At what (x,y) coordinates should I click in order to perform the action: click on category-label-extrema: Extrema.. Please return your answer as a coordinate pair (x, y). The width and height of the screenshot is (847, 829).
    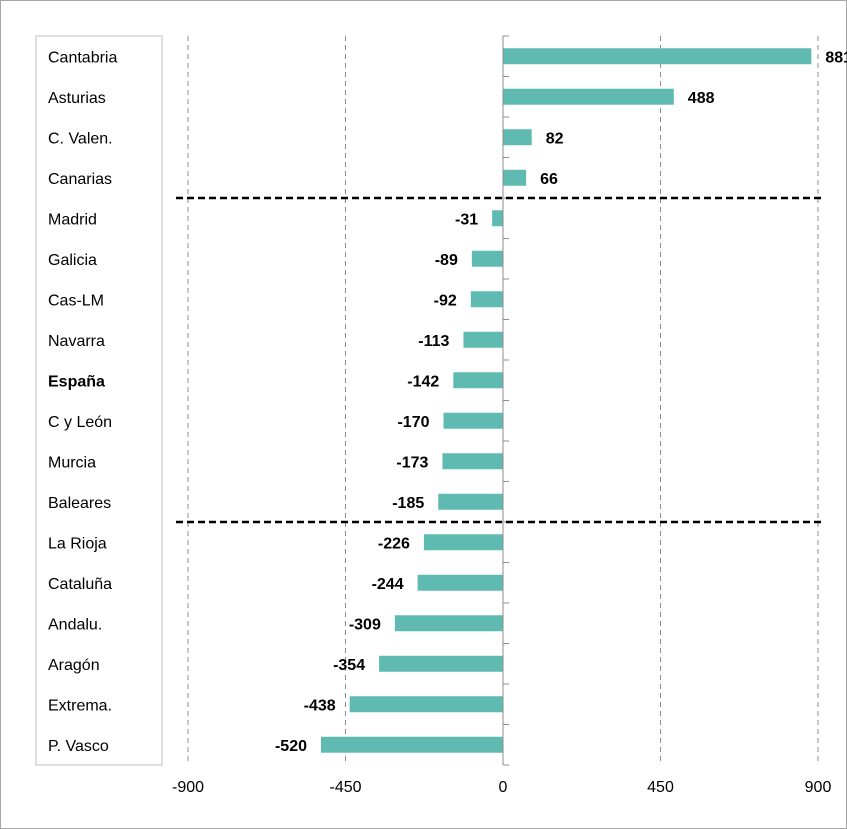
    Looking at the image, I should click on (80, 705).